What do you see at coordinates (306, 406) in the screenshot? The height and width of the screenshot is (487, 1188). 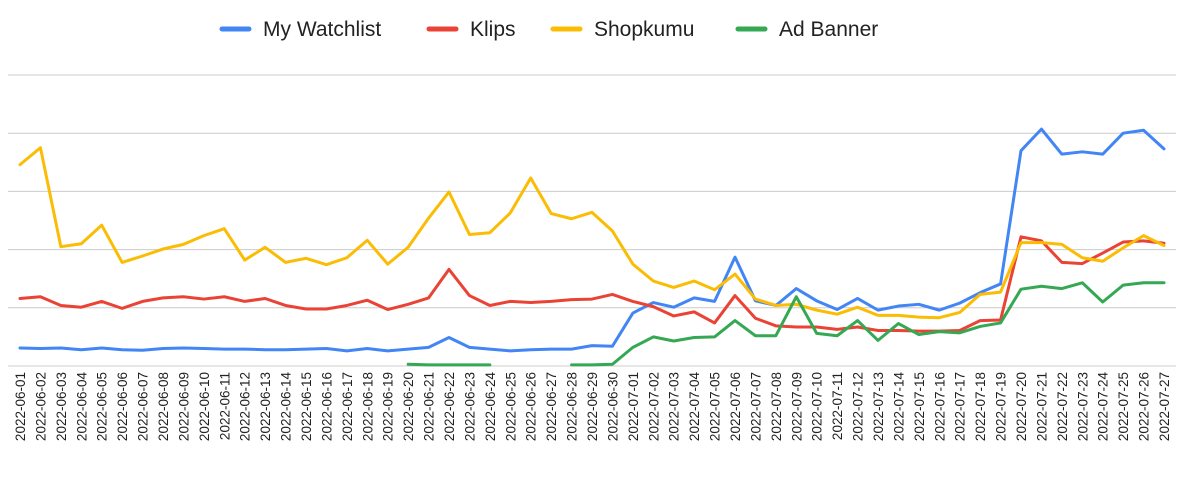 I see `x-tick-label: 2022-06-15` at bounding box center [306, 406].